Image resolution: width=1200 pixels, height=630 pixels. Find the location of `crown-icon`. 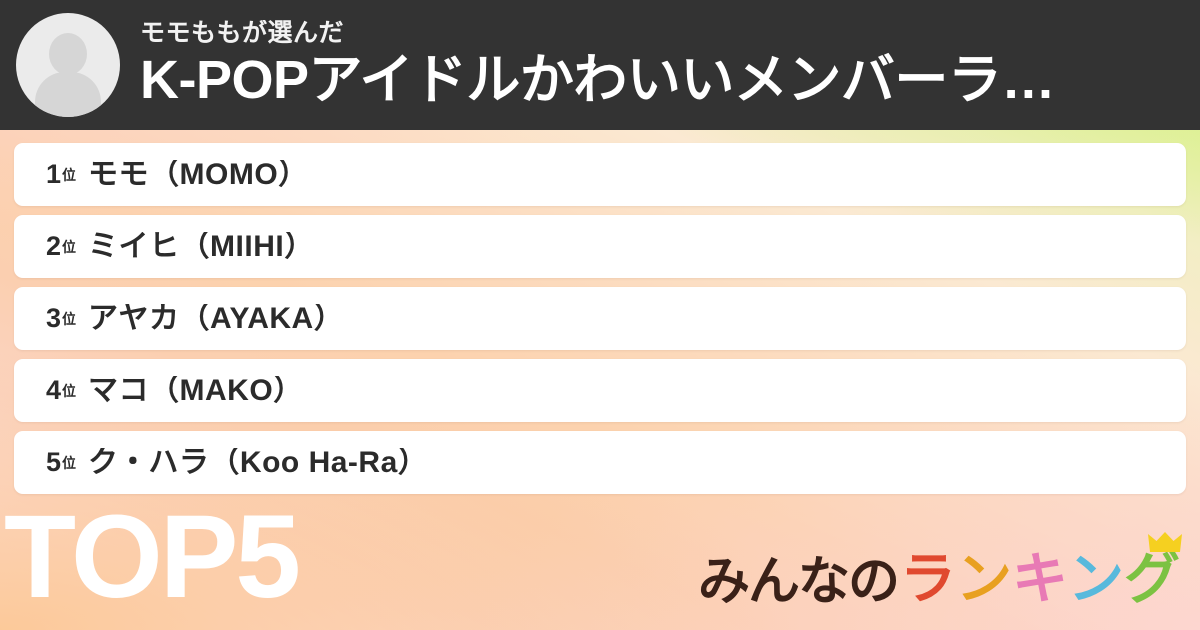

crown-icon is located at coordinates (1165, 542).